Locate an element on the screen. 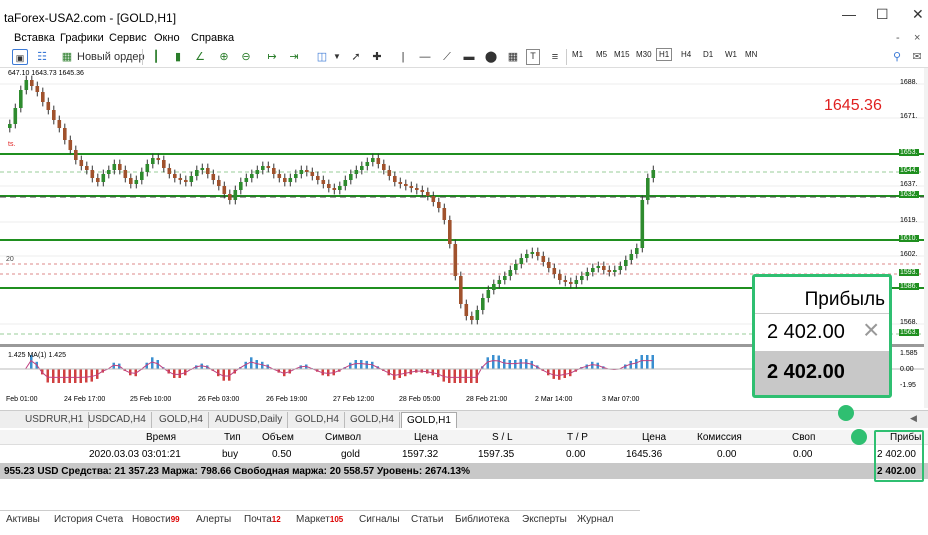 This screenshot has height=535, width=928. child-close-icon: × is located at coordinates (917, 38).